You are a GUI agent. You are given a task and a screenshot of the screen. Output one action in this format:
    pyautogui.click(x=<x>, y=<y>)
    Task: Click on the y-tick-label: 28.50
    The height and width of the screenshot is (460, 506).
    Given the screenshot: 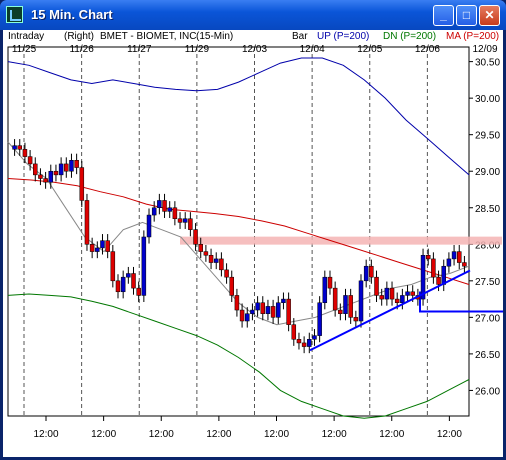 What is the action you would take?
    pyautogui.click(x=487, y=209)
    